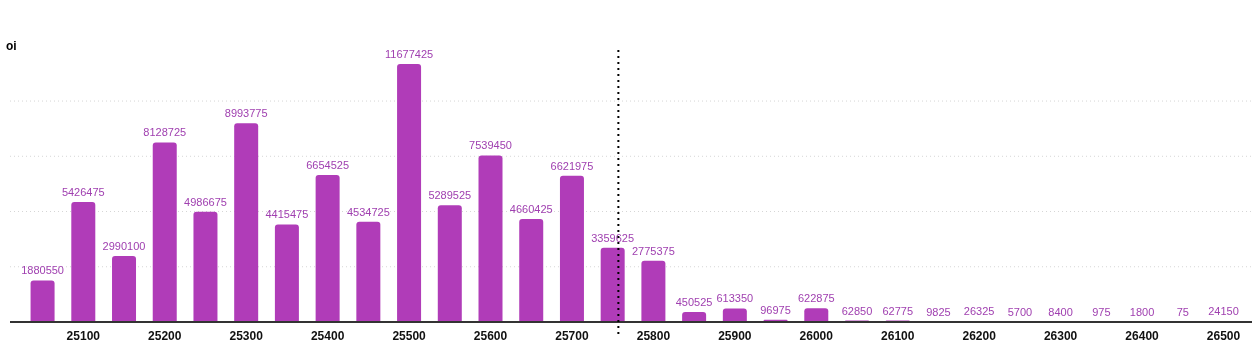 Image resolution: width=1254 pixels, height=345 pixels. Describe the element at coordinates (490, 145) in the screenshot. I see `data-label: 7539450` at that location.